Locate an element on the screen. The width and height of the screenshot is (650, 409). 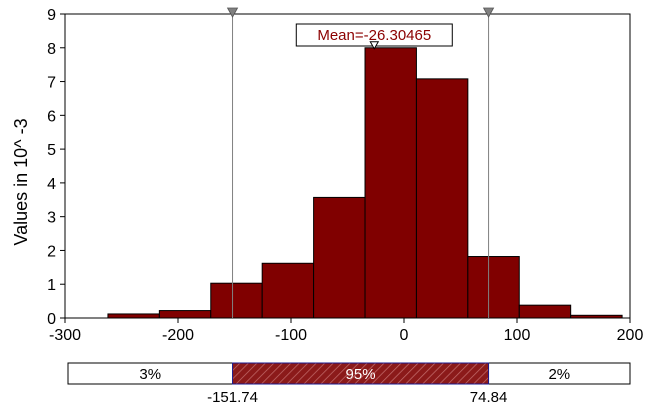
x-tick-label: 200 is located at coordinates (630, 335).